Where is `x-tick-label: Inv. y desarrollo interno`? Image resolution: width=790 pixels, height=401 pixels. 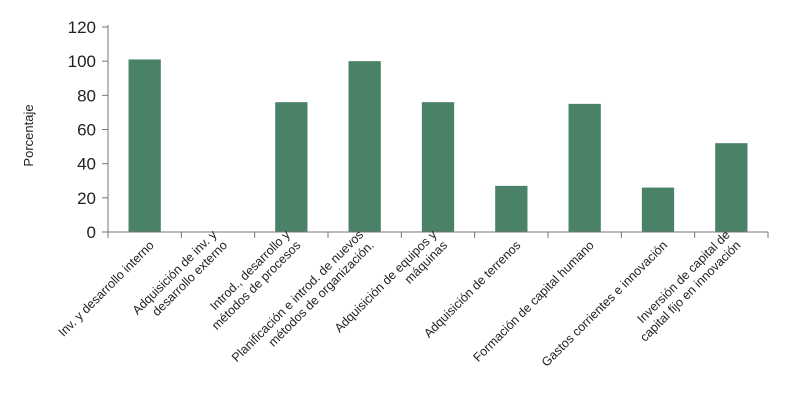
x-tick-label: Inv. y desarrollo interno is located at coordinates (106, 288).